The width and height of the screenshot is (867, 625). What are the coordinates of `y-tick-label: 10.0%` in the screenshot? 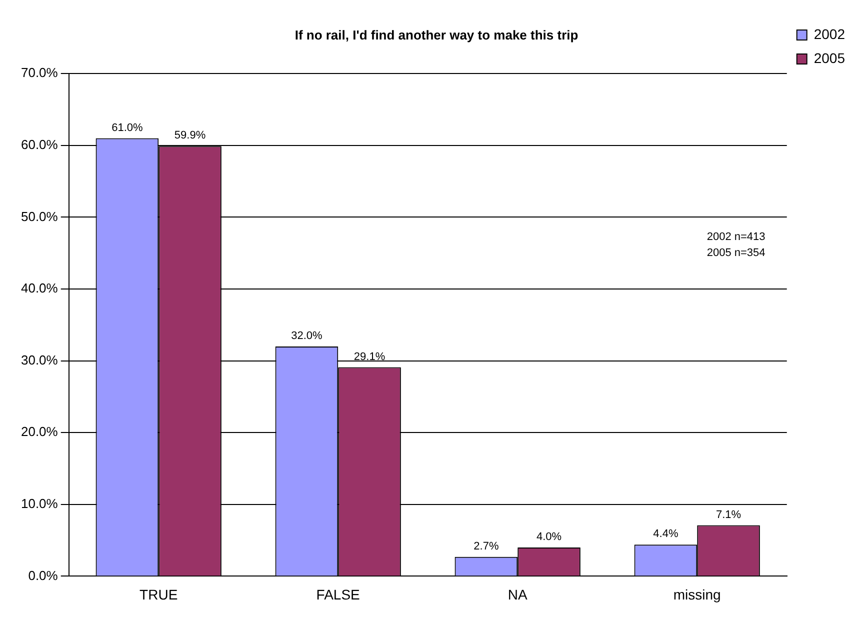 It's located at (39, 503).